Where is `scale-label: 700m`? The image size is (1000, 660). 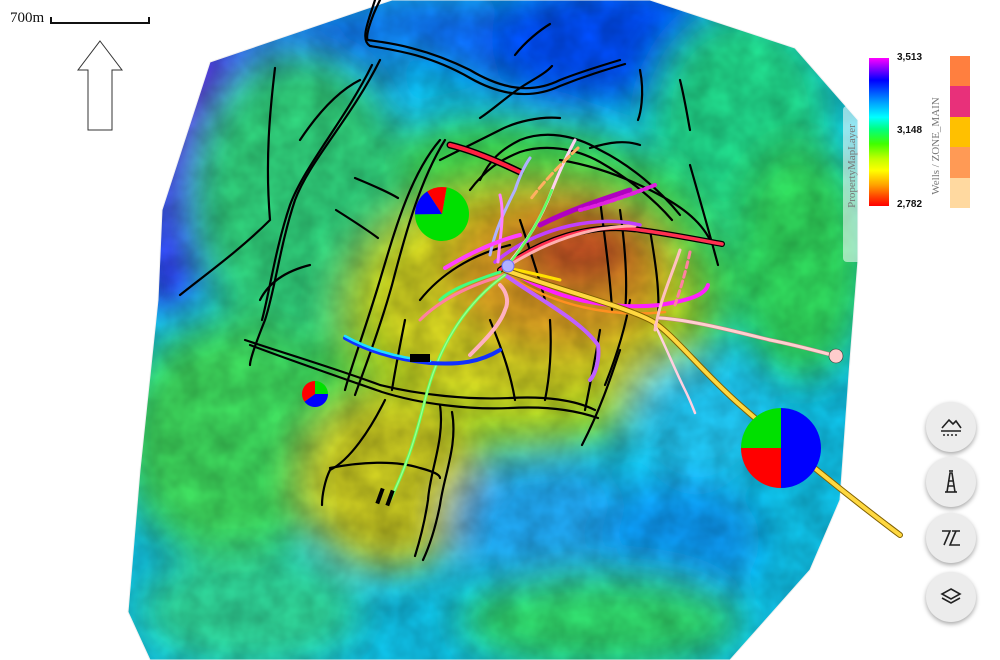 scale-label: 700m is located at coordinates (27, 18).